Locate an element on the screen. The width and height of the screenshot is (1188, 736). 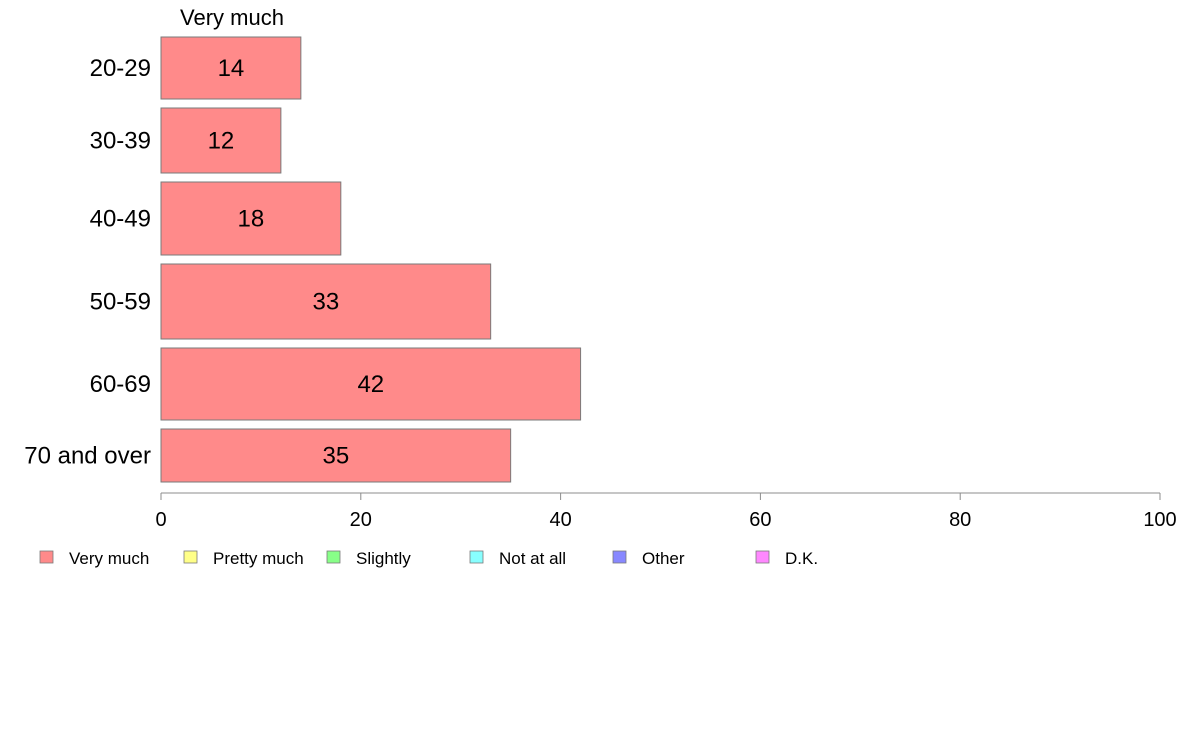
data-label: 35 is located at coordinates (335, 456).